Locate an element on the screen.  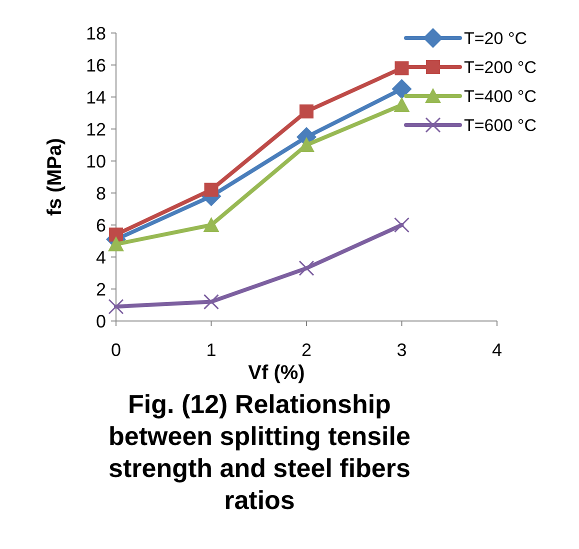
x-tick-label: 1 is located at coordinates (211, 350).